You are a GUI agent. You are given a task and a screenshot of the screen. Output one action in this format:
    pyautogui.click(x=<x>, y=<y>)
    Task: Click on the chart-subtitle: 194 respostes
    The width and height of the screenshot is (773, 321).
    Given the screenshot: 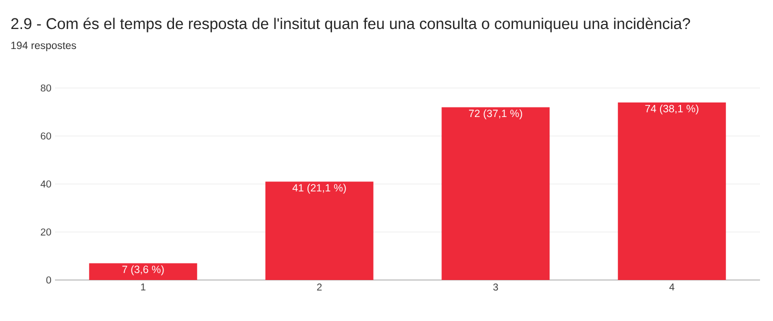 What is the action you would take?
    pyautogui.click(x=43, y=47)
    